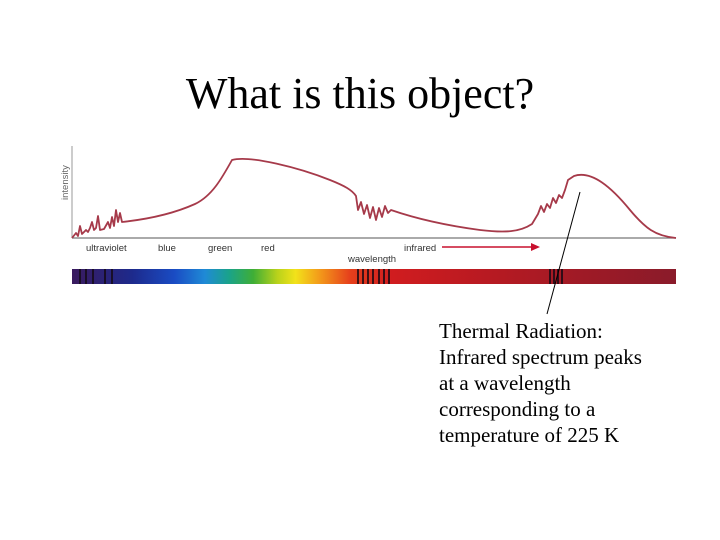  Describe the element at coordinates (563, 253) in the screenshot. I see `pointer-line` at that location.